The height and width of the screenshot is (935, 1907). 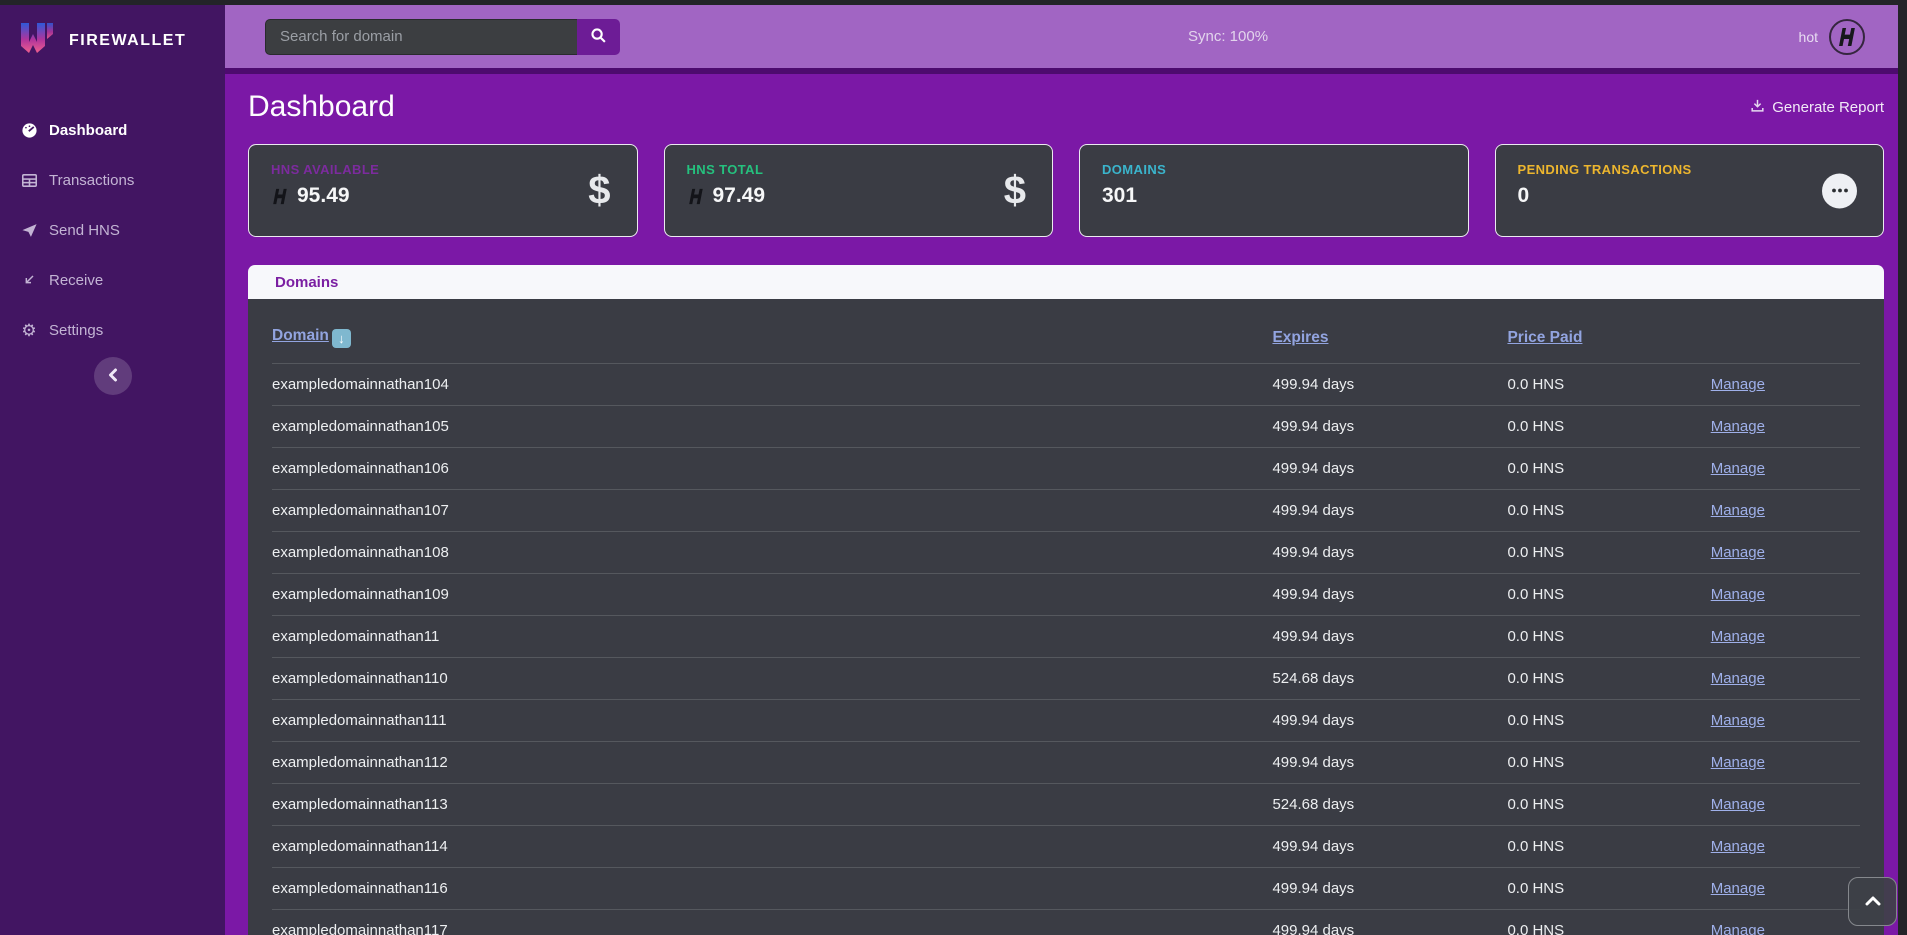 I want to click on stat-card-pending-transactions: PENDING TRANSACTIONS 0, so click(x=1689, y=190).